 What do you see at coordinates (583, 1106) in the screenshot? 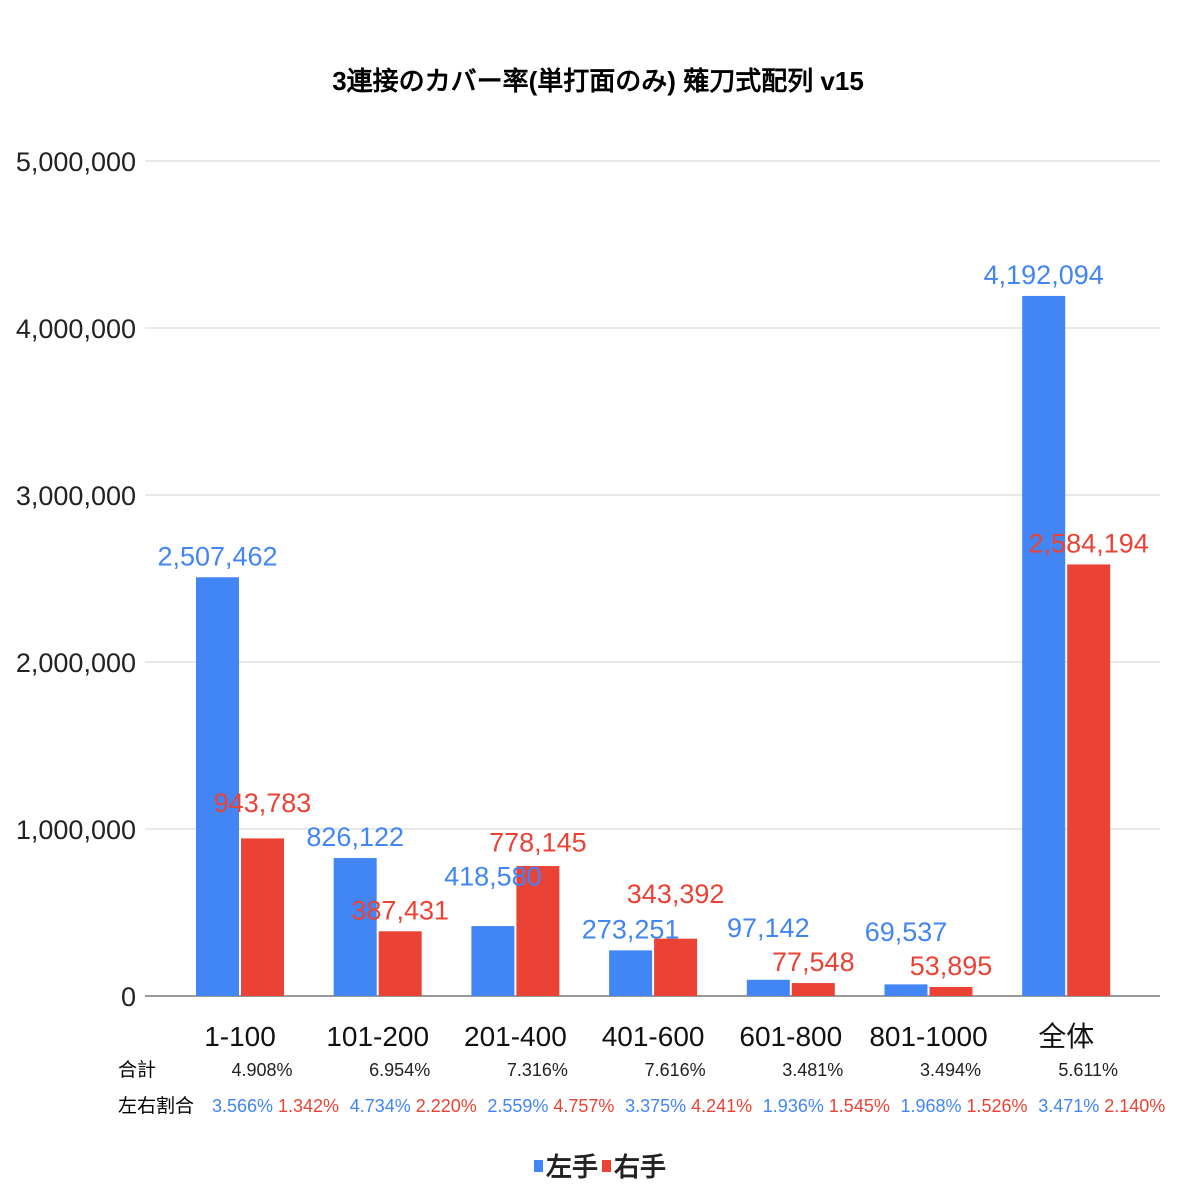
I see `right-ratio-percent: 4.757%` at bounding box center [583, 1106].